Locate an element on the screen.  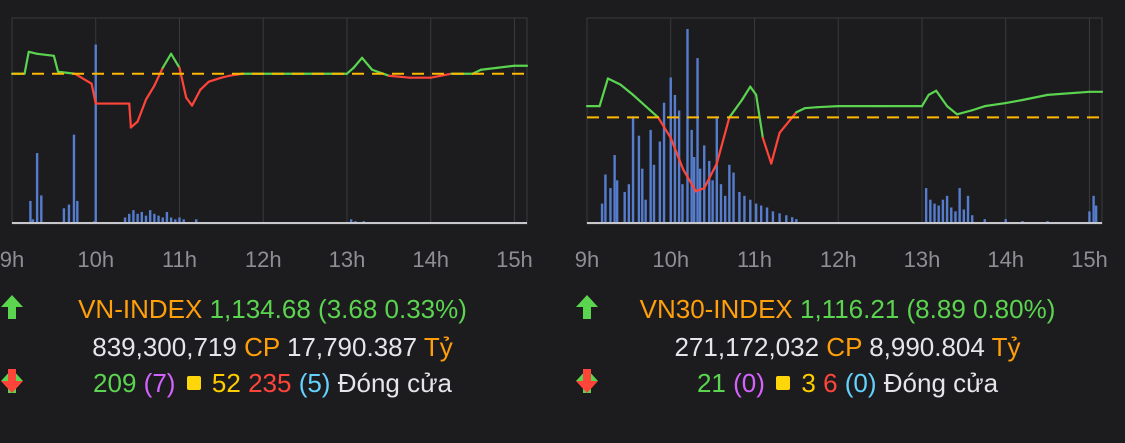
index-change: (8.89 0.80%) is located at coordinates (981, 309).